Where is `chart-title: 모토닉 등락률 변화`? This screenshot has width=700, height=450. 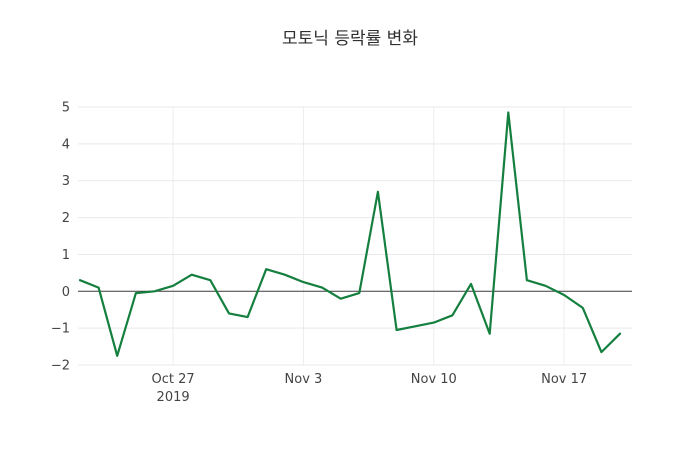 chart-title: 모토닉 등락률 변화 is located at coordinates (350, 39).